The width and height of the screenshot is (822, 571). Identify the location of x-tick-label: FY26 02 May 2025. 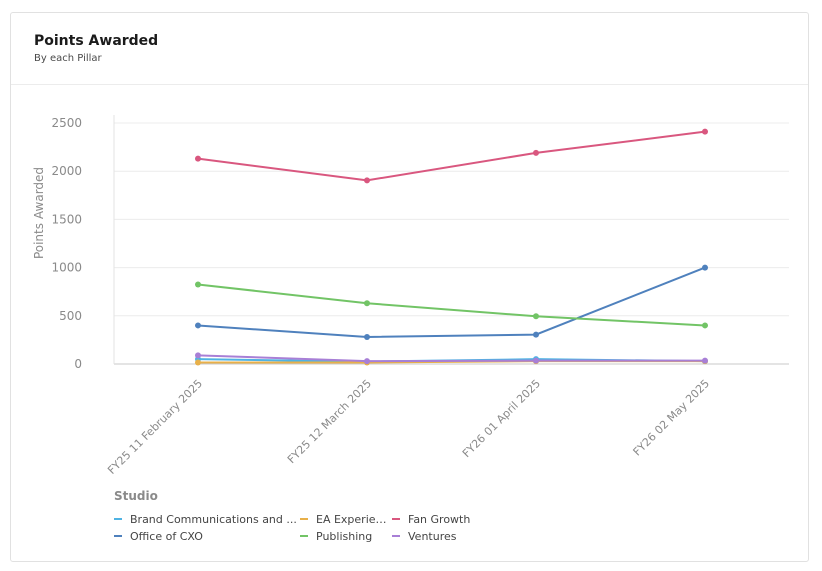
(672, 418).